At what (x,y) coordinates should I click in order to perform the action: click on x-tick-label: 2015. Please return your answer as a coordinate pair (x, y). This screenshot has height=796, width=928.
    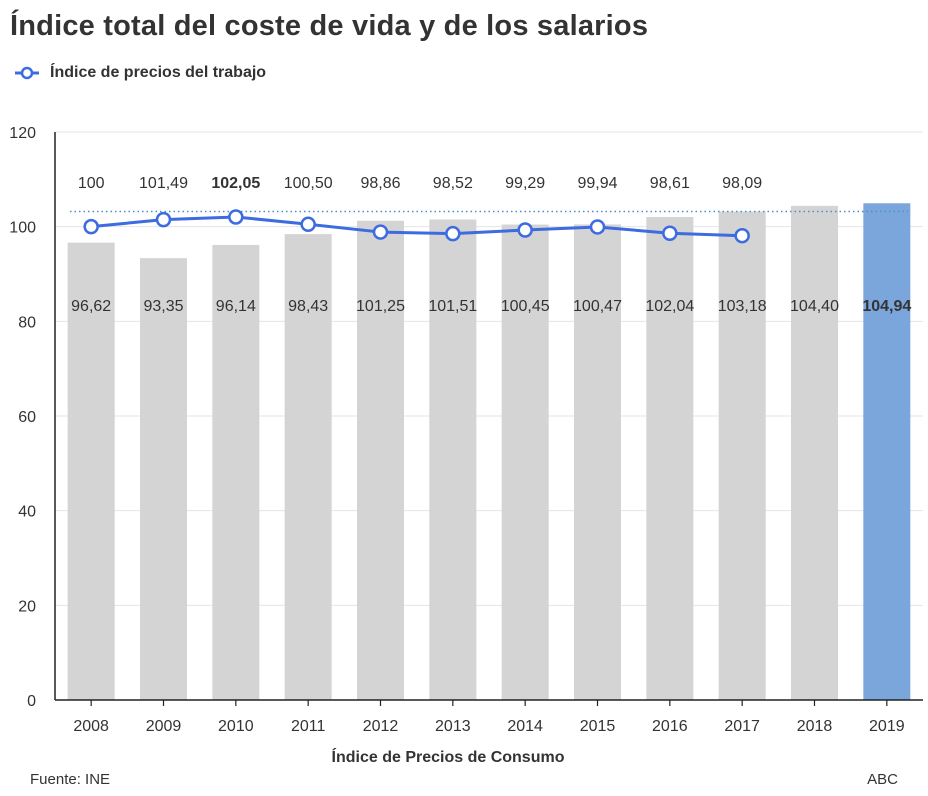
    Looking at the image, I should click on (598, 726).